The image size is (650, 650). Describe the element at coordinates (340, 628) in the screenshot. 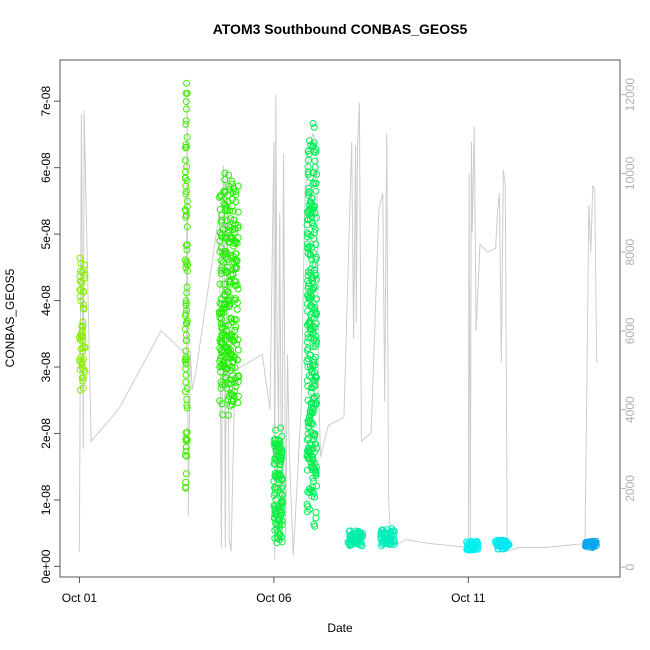

I see `x-axis-label: Date` at that location.